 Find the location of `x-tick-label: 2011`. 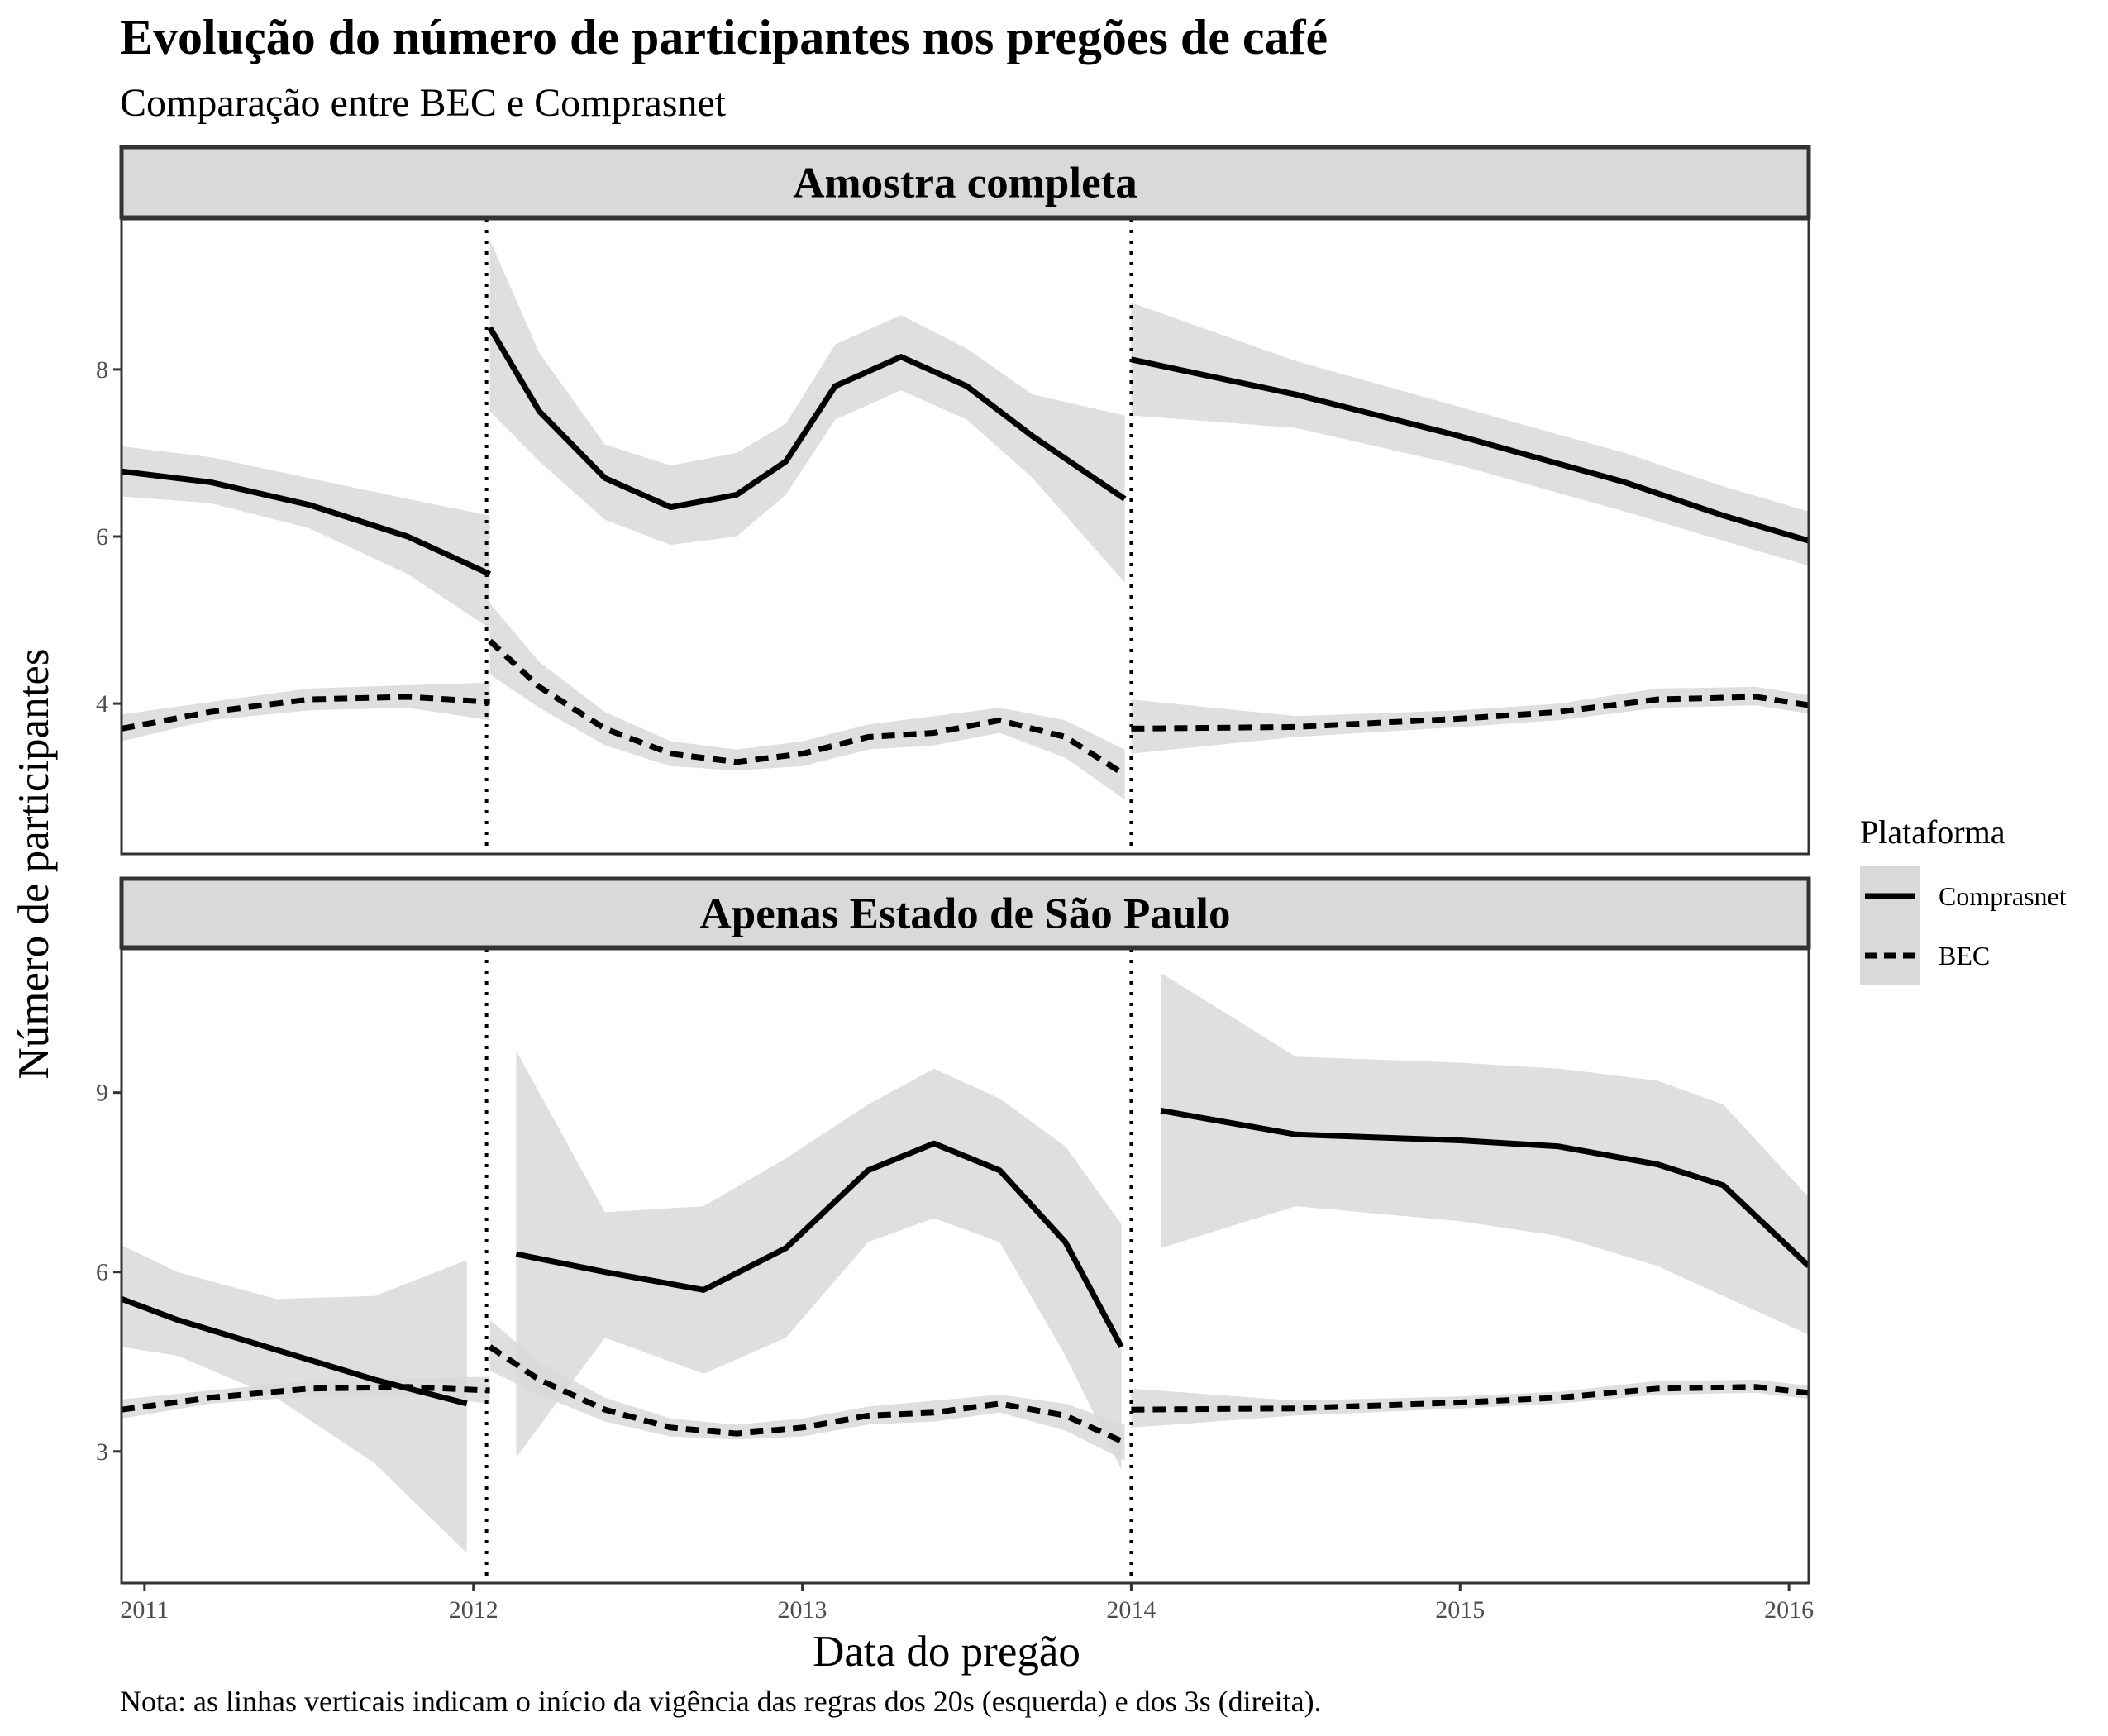

x-tick-label: 2011 is located at coordinates (144, 1610).